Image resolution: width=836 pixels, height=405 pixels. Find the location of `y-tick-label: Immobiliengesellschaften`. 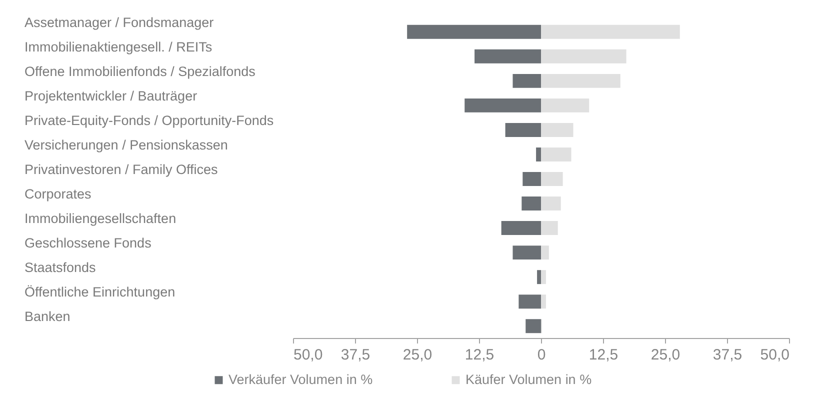

y-tick-label: Immobiliengesellschaften is located at coordinates (100, 218).